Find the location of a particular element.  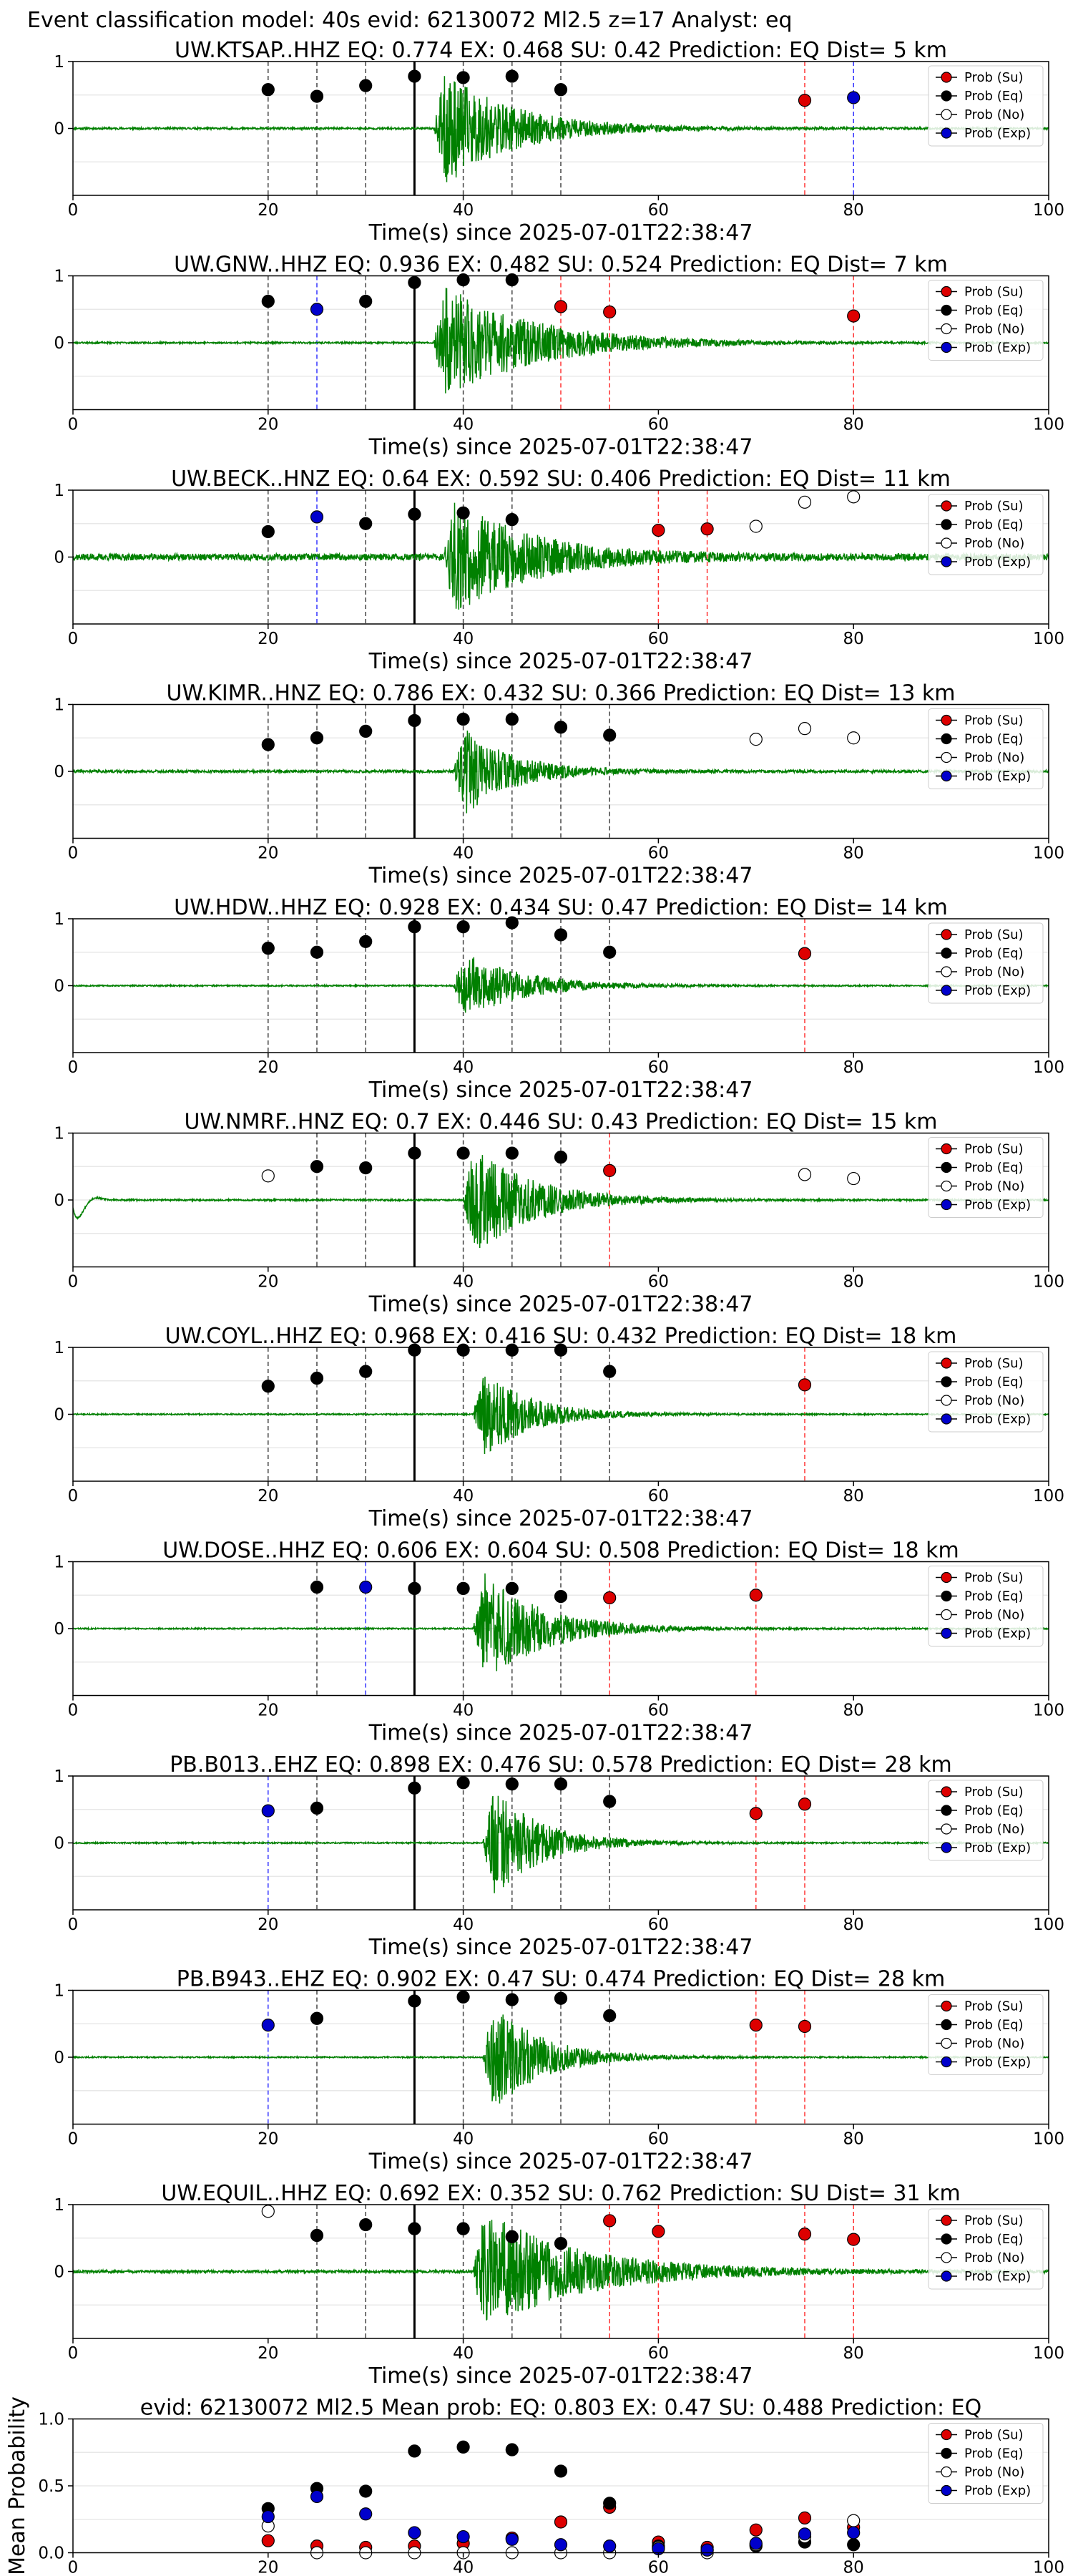

legend-box is located at coordinates (986, 2249).